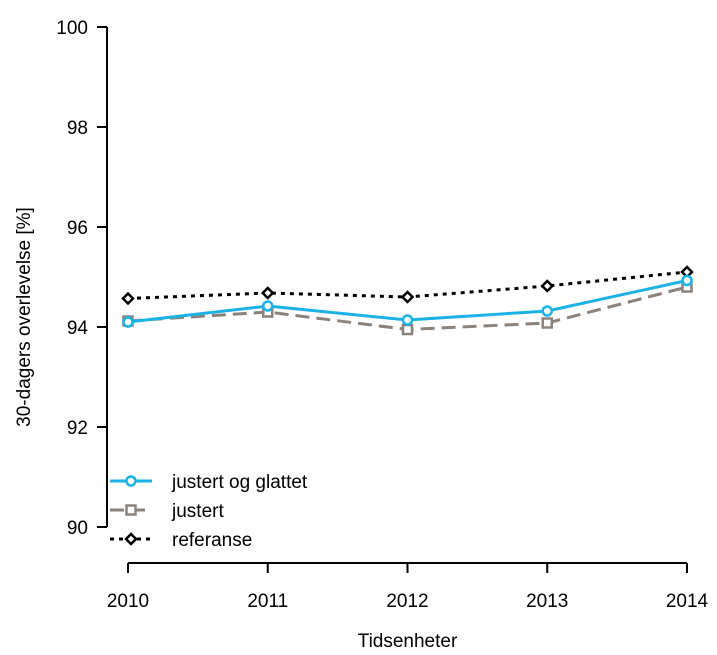  I want to click on series-layer, so click(407, 300).